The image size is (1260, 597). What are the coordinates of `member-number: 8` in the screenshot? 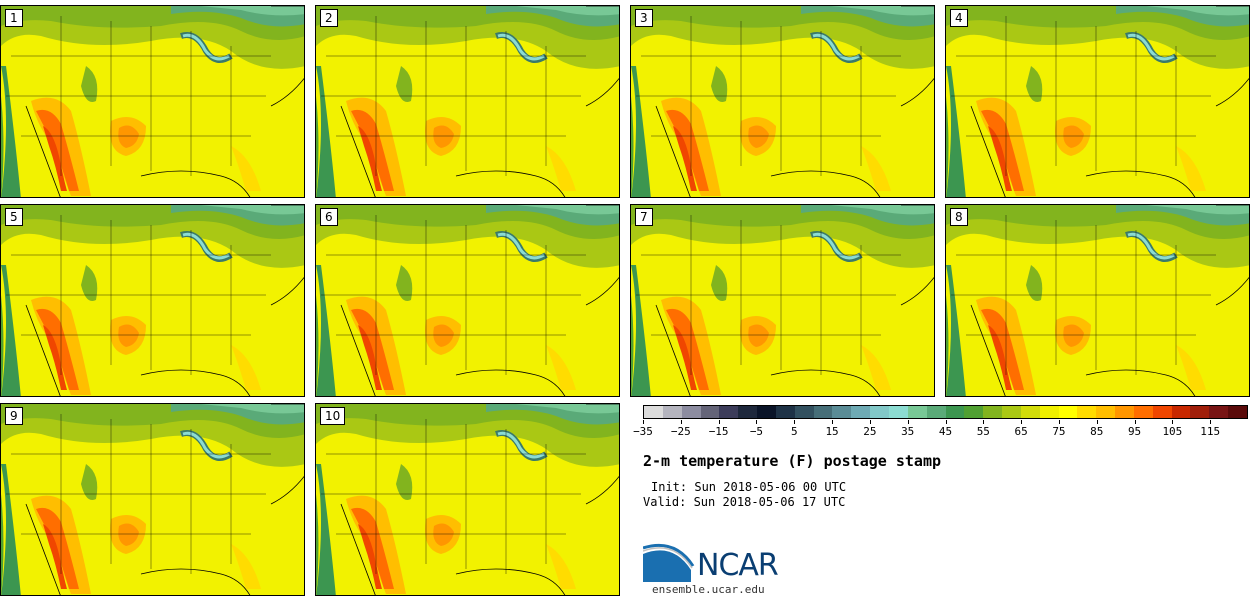 It's located at (959, 217).